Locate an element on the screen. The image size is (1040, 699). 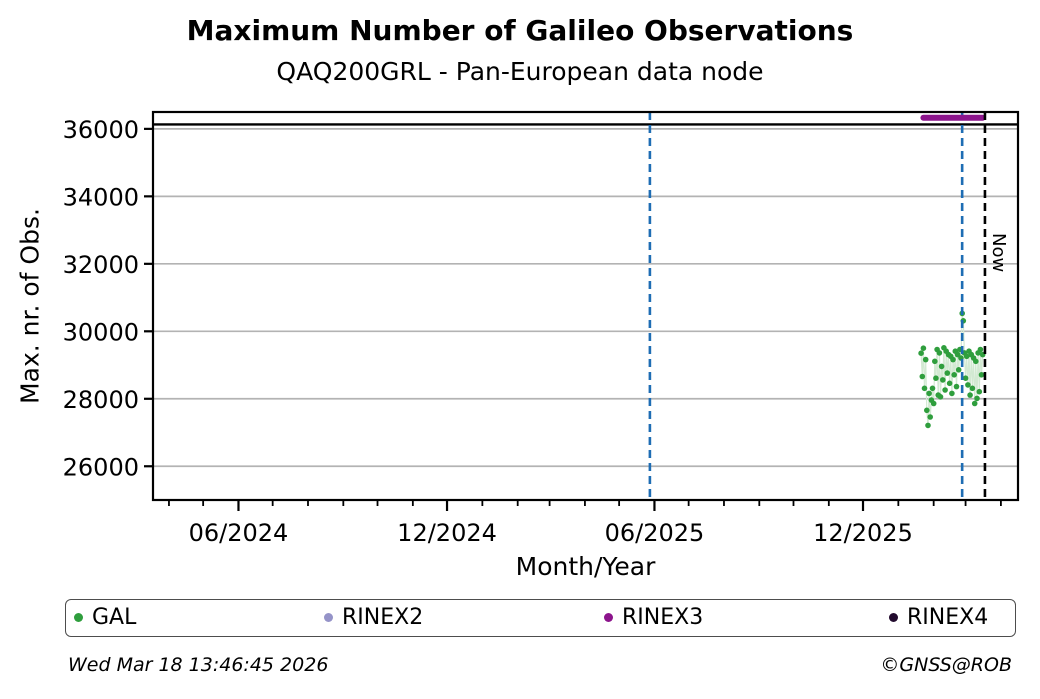
x-tick-label: 12/2025 is located at coordinates (863, 533).